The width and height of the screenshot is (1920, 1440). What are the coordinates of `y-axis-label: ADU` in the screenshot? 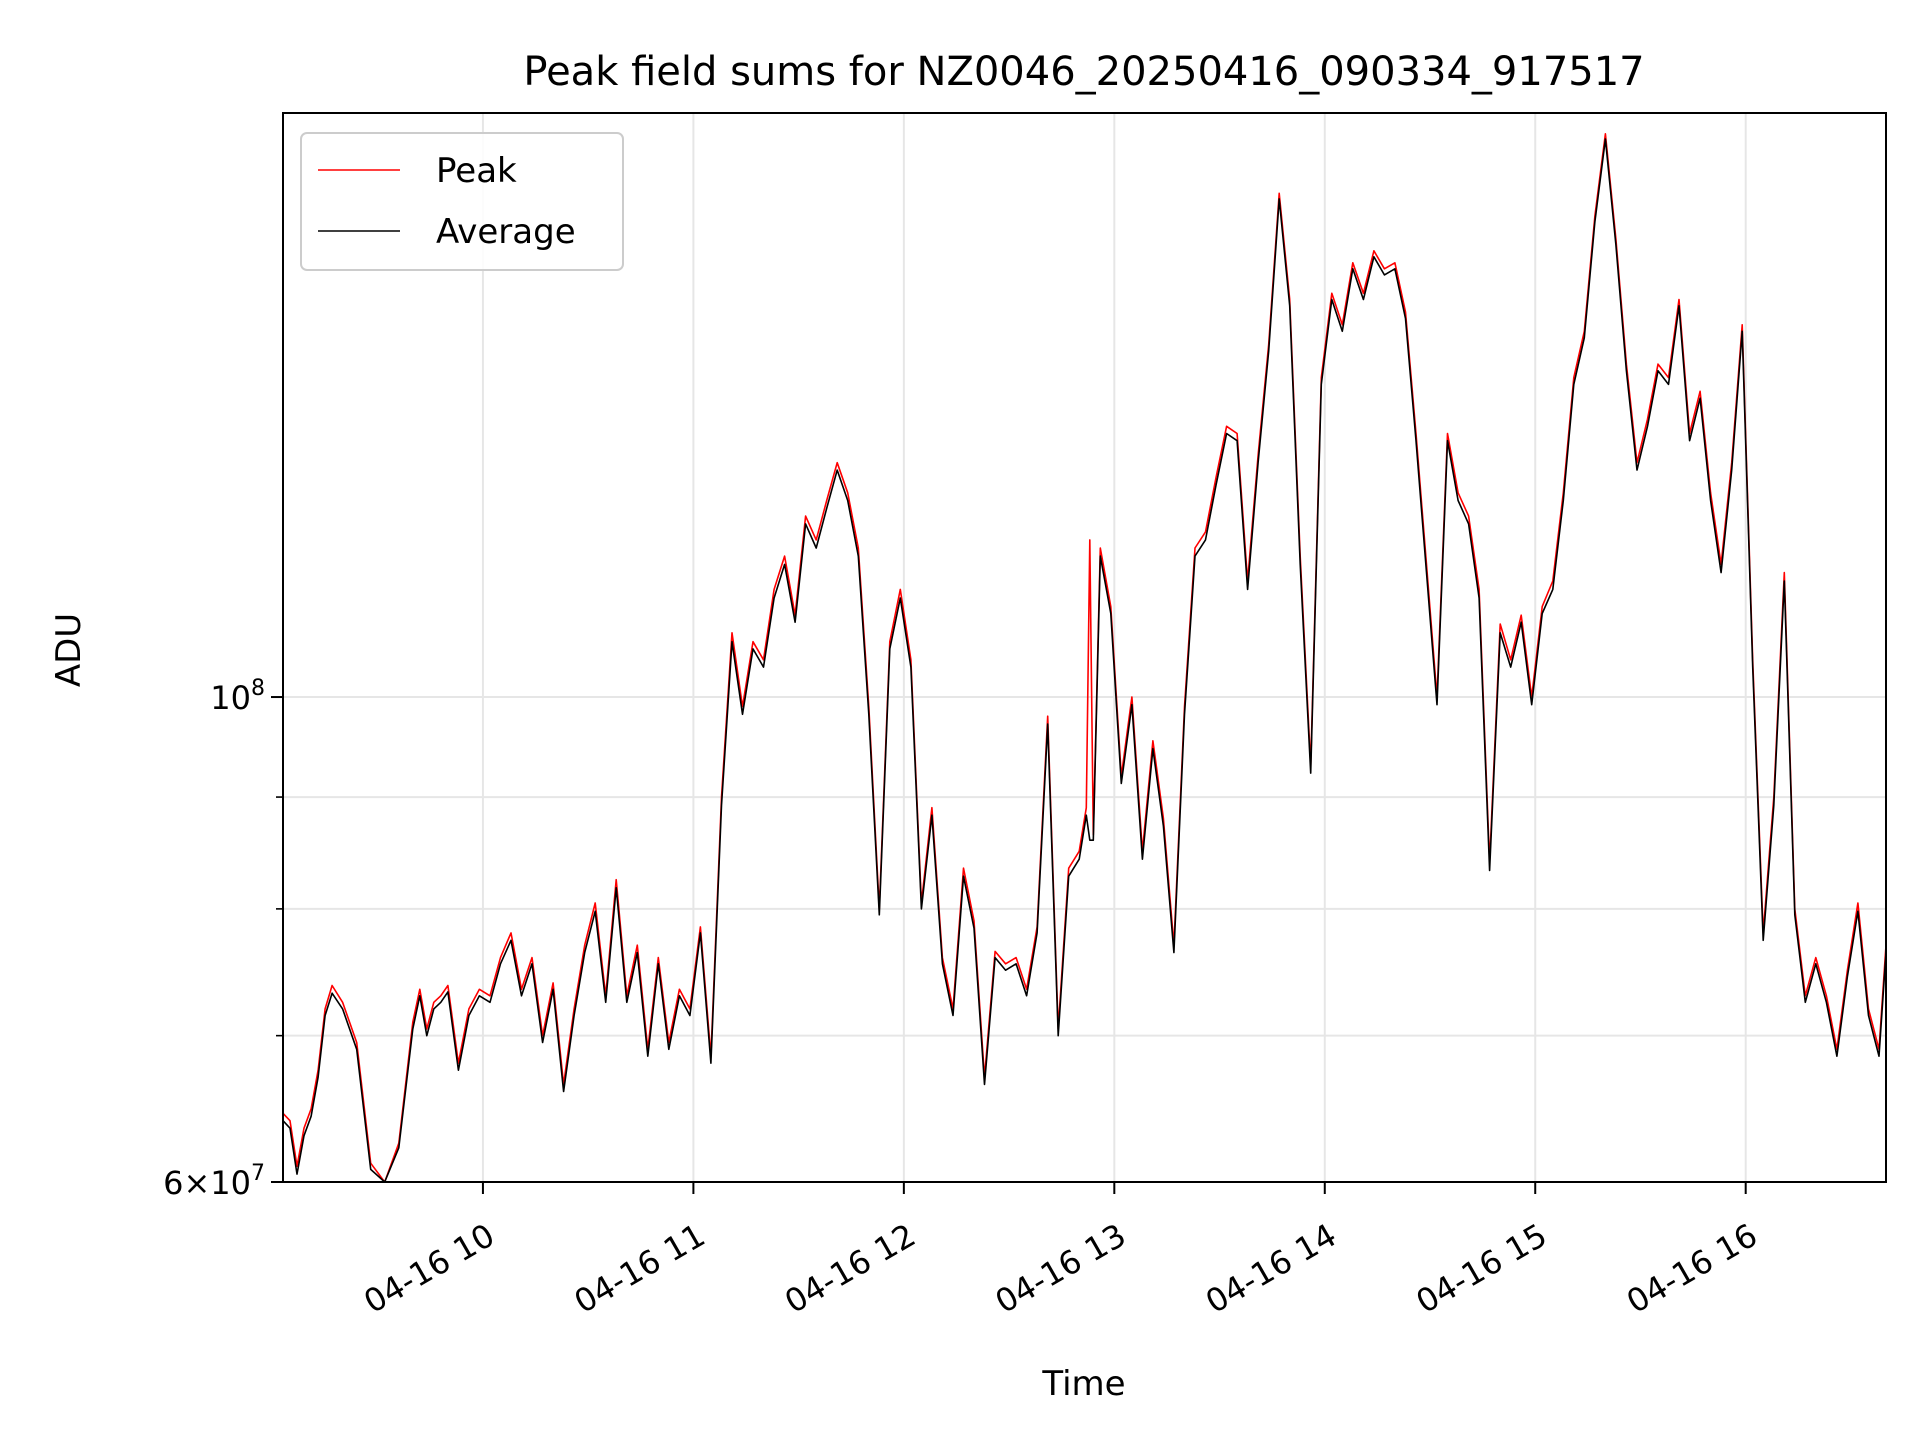 It's located at (69, 650).